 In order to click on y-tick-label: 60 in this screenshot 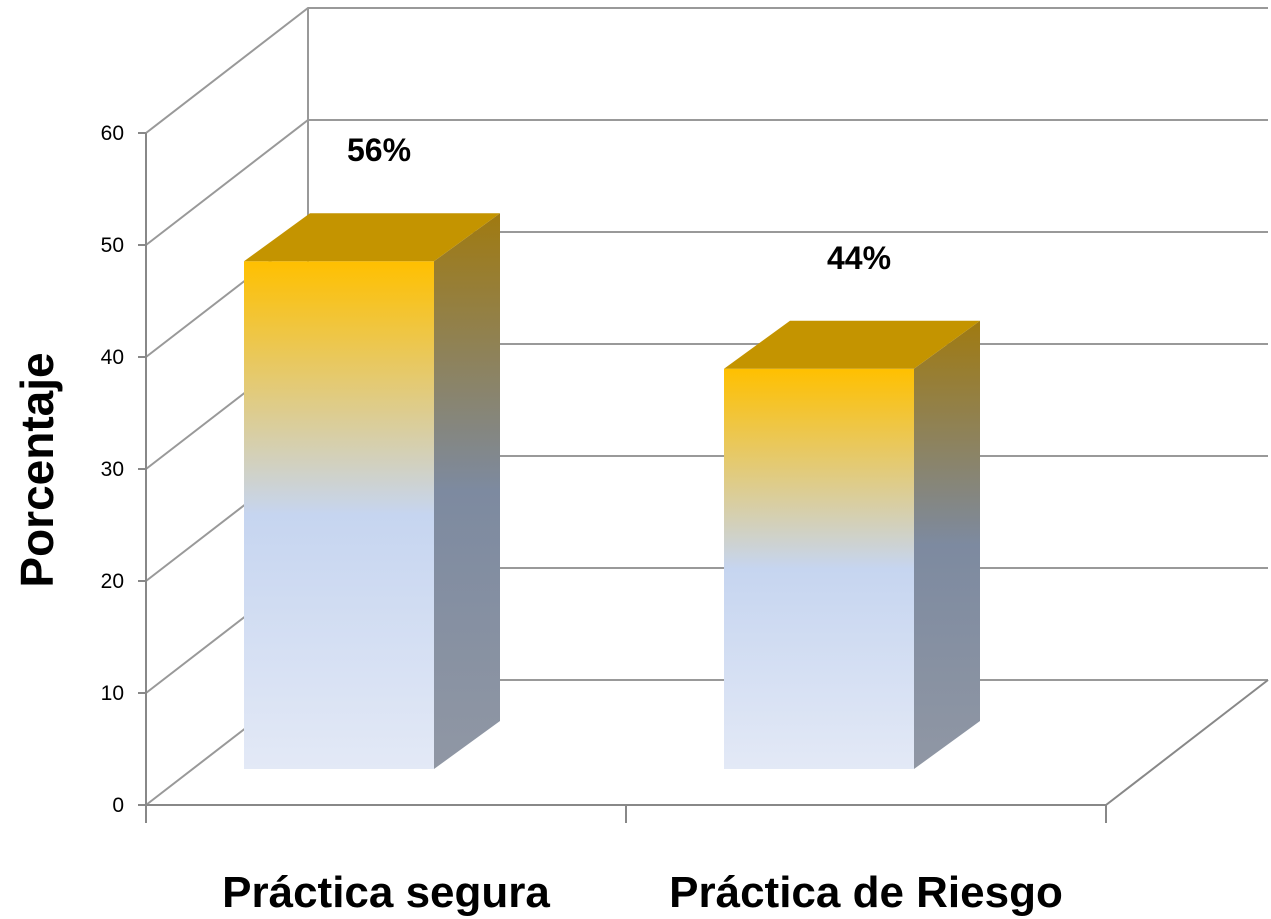, I will do `click(112, 133)`.